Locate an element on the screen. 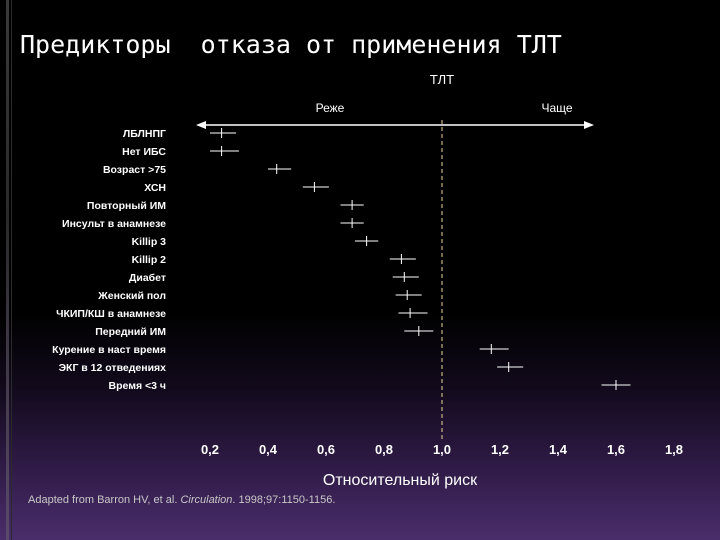 Image resolution: width=720 pixels, height=540 pixels. direction-label-left: Реже is located at coordinates (330, 108).